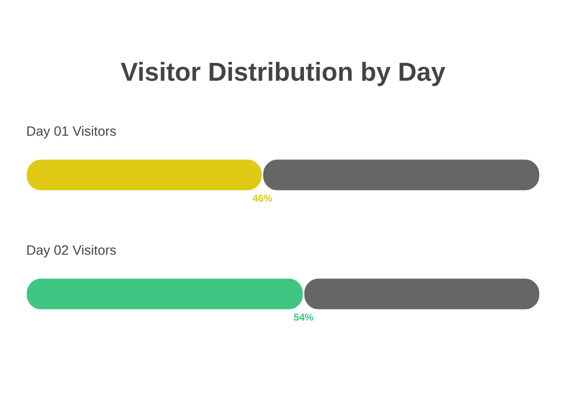  Describe the element at coordinates (262, 198) in the screenshot. I see `data-label: 46%` at that location.